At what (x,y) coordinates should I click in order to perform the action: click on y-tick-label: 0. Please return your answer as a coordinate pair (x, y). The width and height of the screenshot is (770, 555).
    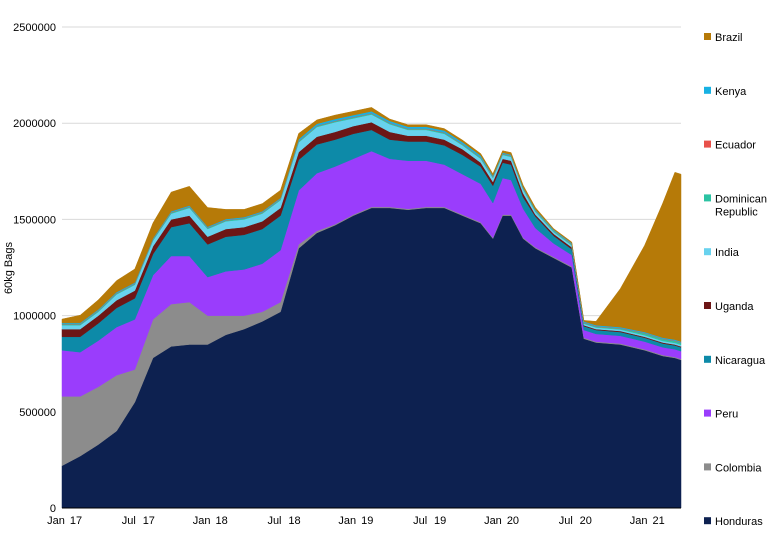
    Looking at the image, I should click on (53, 509).